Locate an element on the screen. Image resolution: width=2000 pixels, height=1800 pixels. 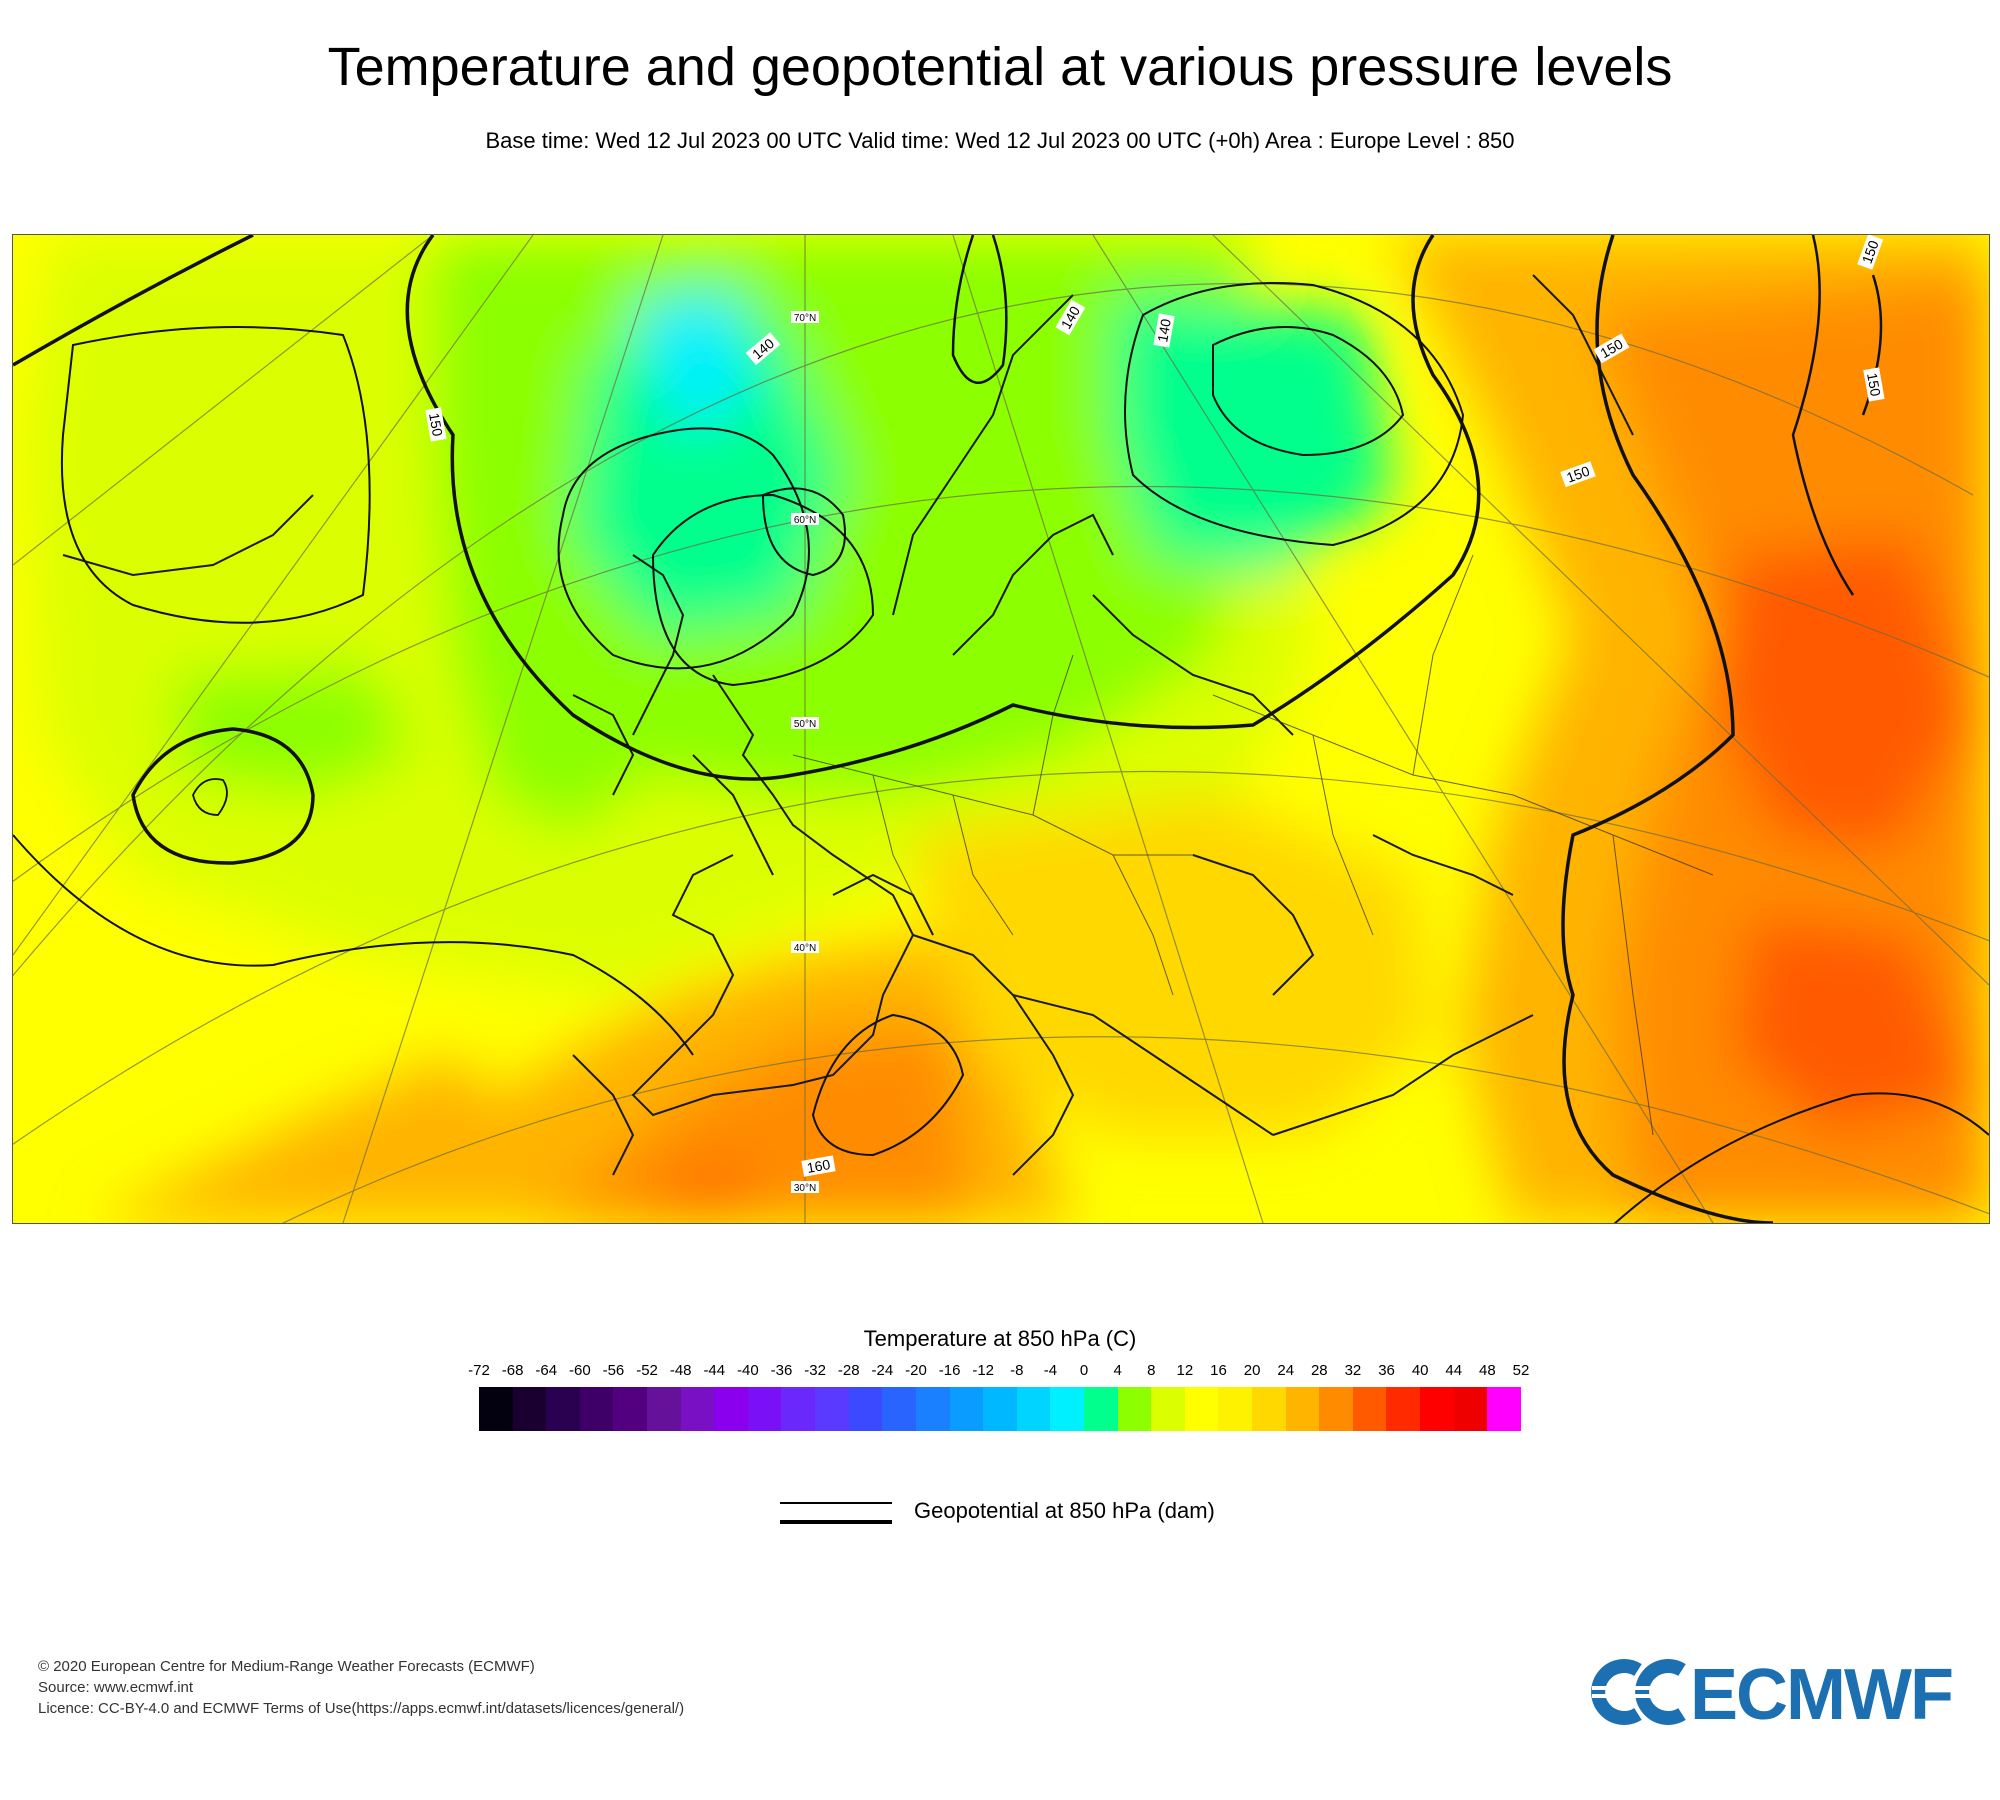
colorbar-tick-label: -44 is located at coordinates (714, 1370).